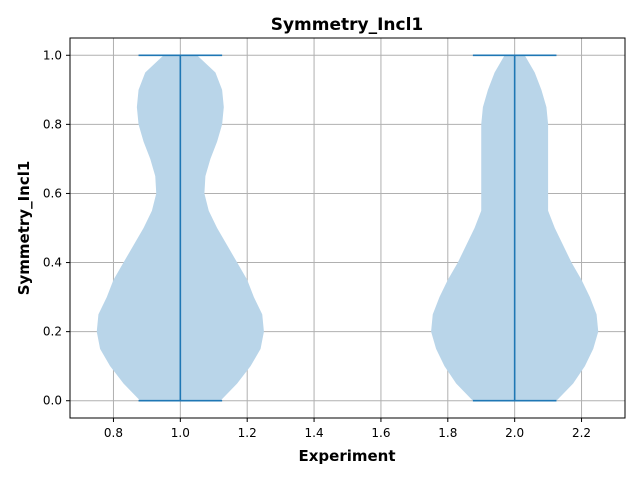 This screenshot has height=480, width=640. What do you see at coordinates (113, 433) in the screenshot?
I see `x-tick-label: 0.8` at bounding box center [113, 433].